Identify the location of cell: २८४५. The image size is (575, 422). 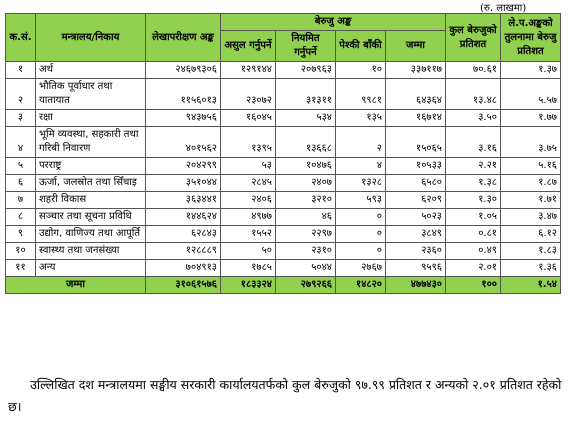
(248, 183).